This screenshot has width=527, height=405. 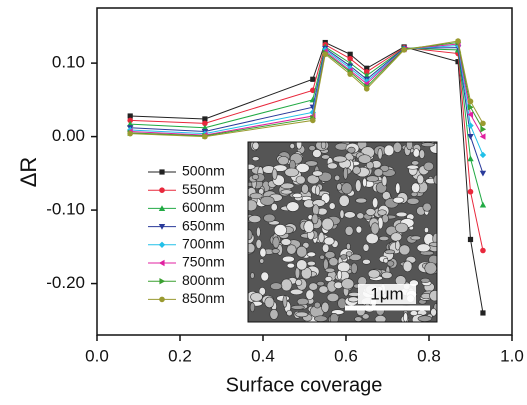 I want to click on legend-label: 600nm, so click(x=203, y=207).